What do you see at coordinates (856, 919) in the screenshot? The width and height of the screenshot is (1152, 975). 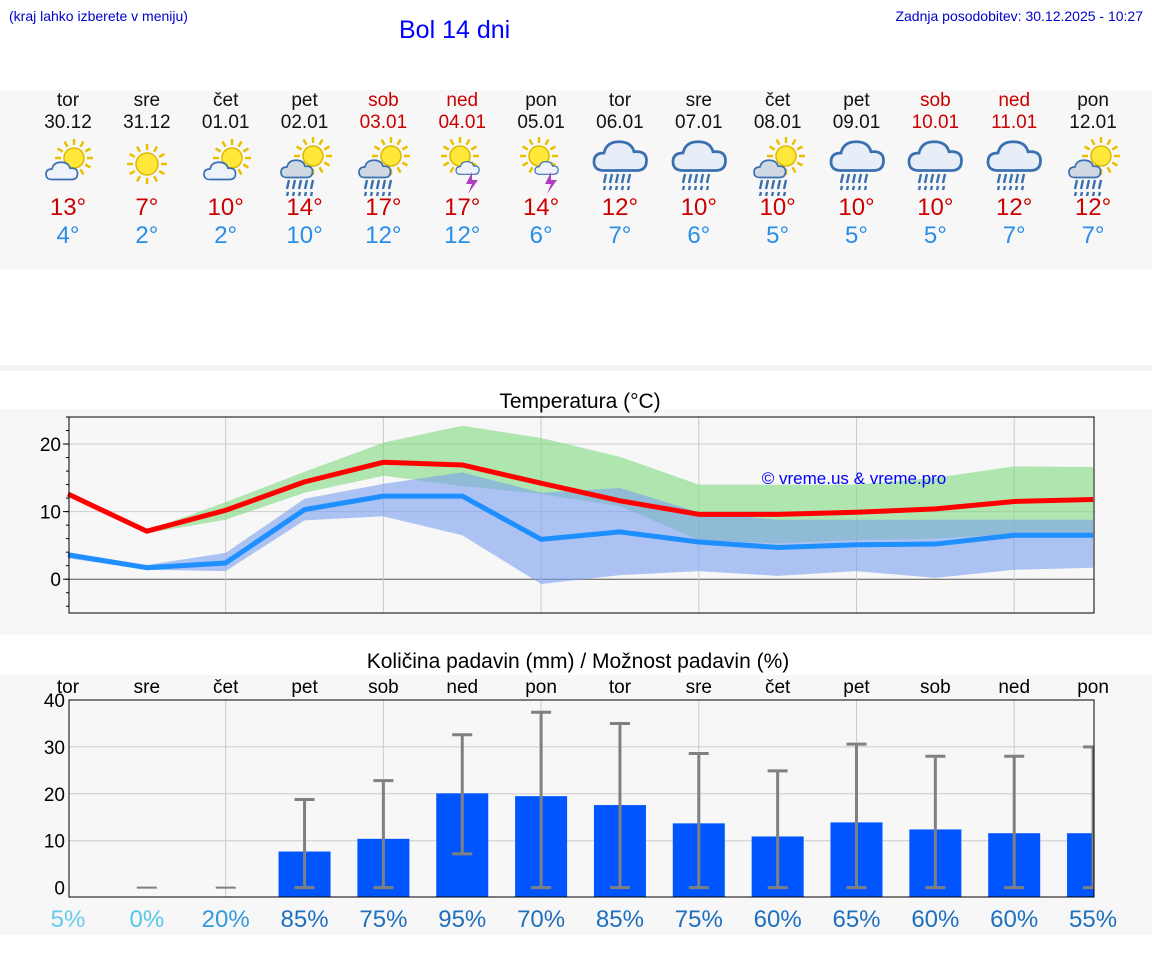 I see `precipitation-probability: 65%` at bounding box center [856, 919].